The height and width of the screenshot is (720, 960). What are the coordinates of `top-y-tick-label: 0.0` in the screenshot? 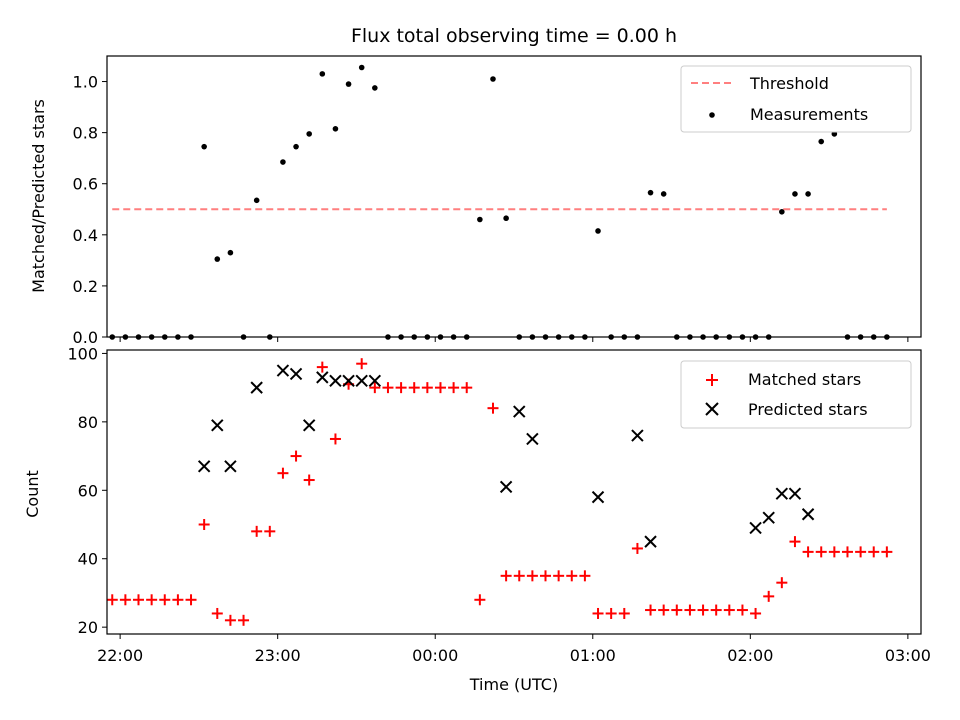 It's located at (85, 337).